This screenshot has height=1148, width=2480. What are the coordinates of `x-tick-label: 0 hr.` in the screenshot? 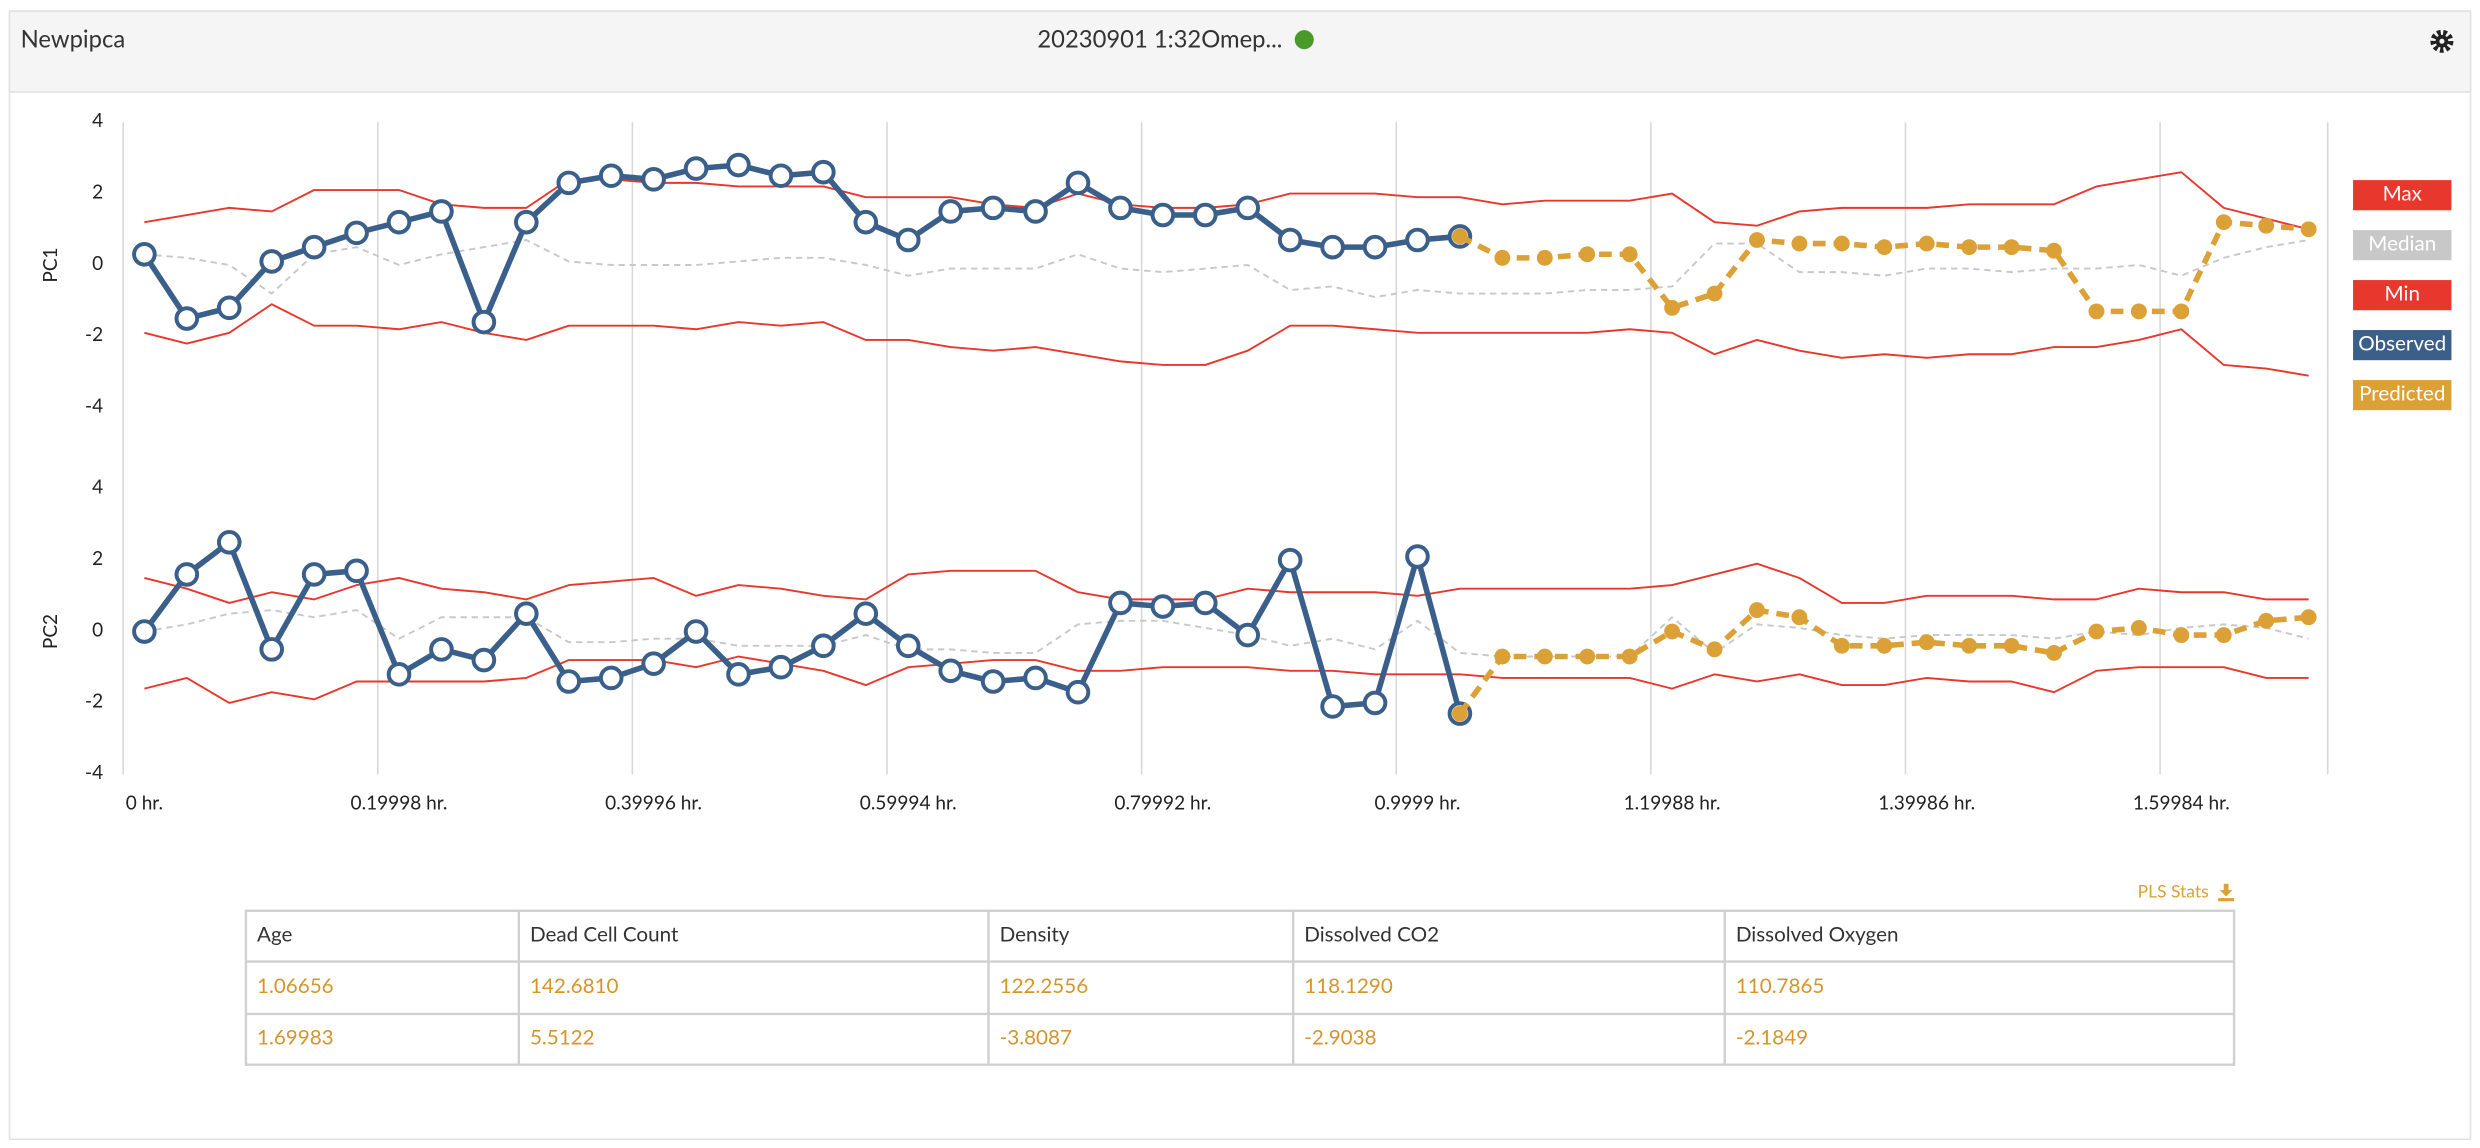 It's located at (144, 802).